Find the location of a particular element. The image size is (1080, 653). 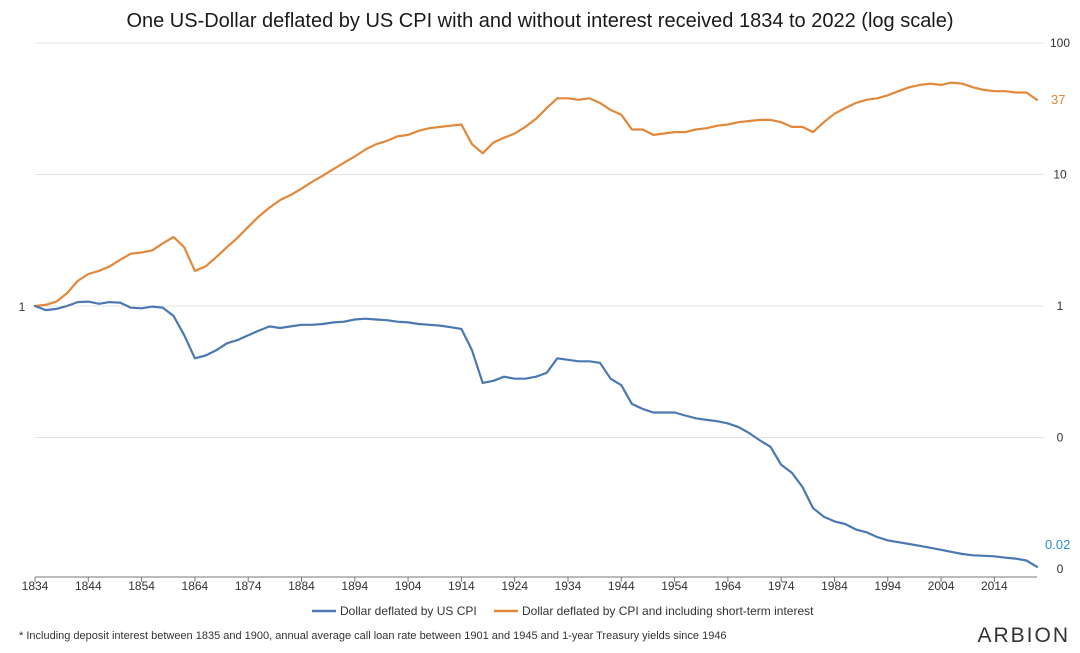

x-tick-label: 1874 is located at coordinates (248, 586).